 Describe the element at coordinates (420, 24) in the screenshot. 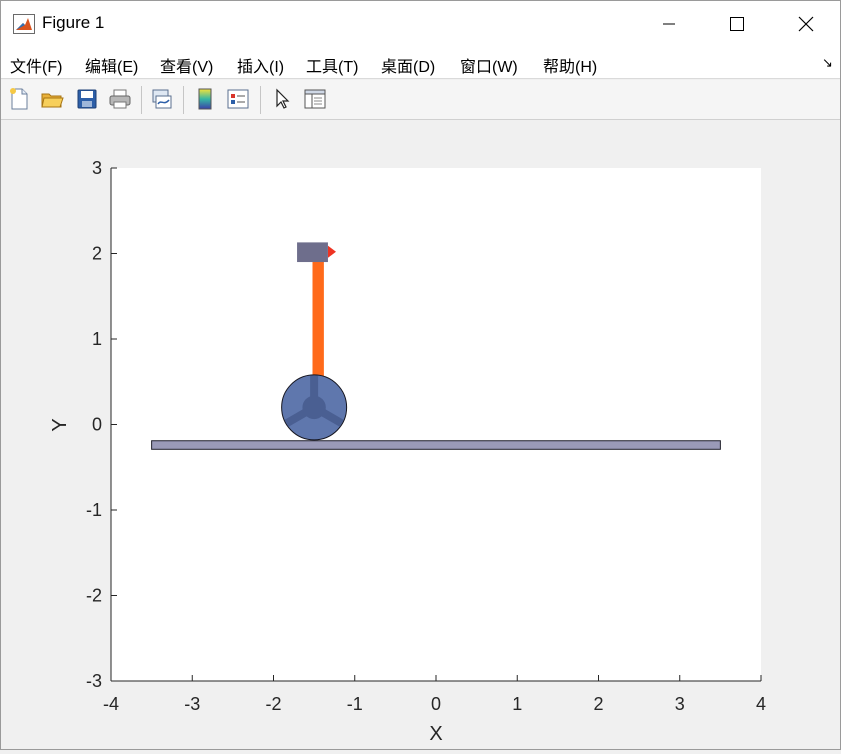

I see `title-bar: Figure 1` at that location.